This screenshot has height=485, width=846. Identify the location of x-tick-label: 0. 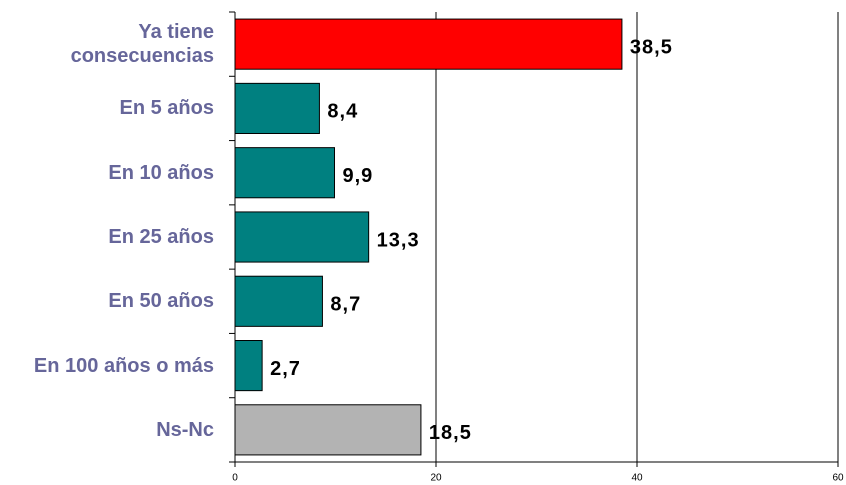
(235, 478).